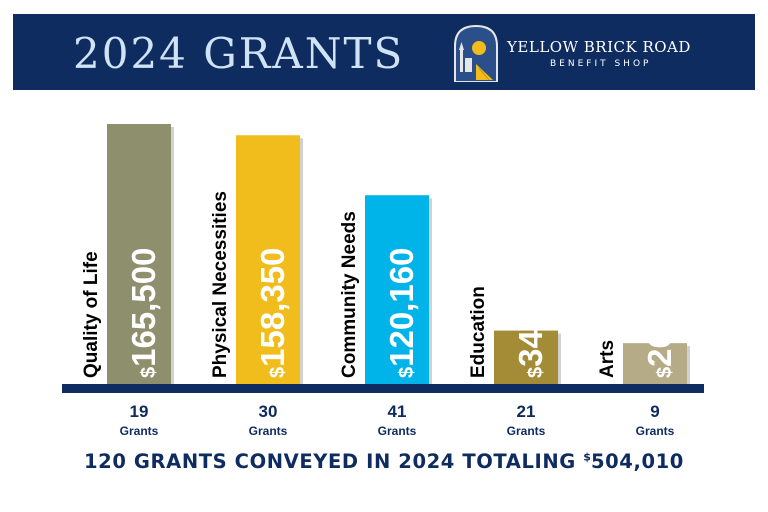 The width and height of the screenshot is (768, 512). Describe the element at coordinates (397, 431) in the screenshot. I see `grant-unit-community-needs: Grants` at that location.